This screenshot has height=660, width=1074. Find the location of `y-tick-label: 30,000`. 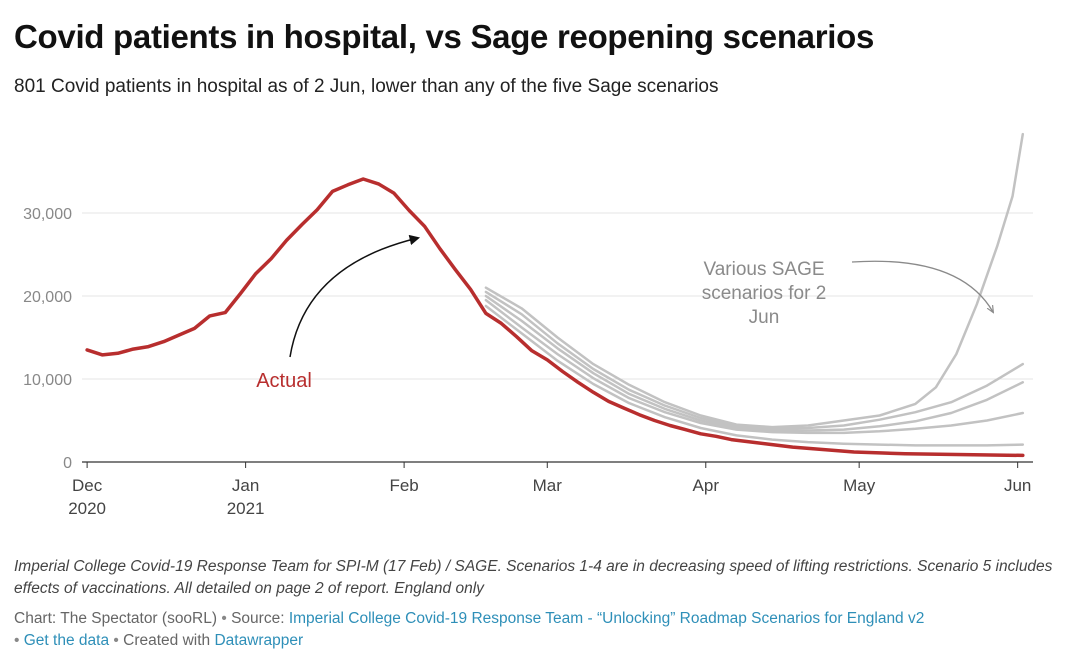

y-tick-label: 30,000 is located at coordinates (47, 214).